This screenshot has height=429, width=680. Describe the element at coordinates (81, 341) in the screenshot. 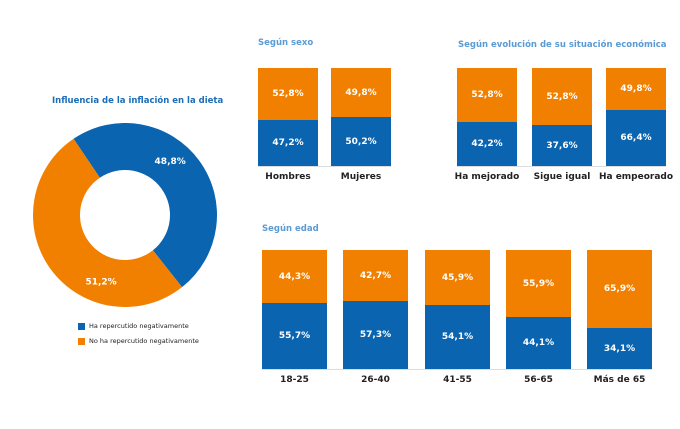

I see `legend-swatch-orange` at that location.